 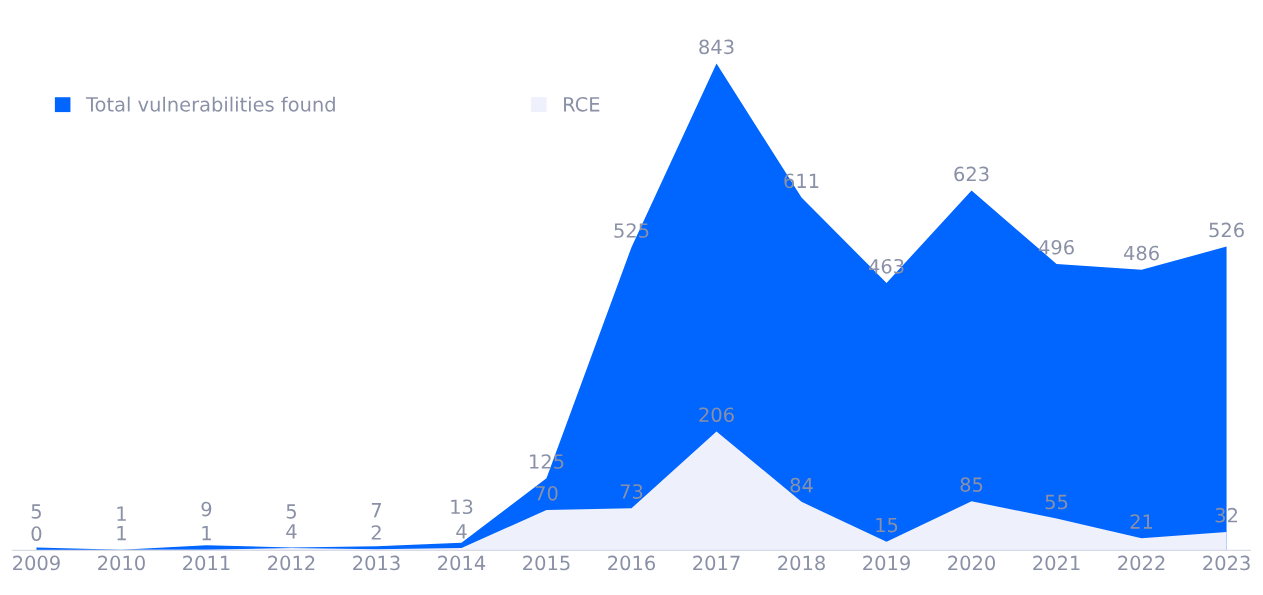 What do you see at coordinates (546, 493) in the screenshot?
I see `data-label: 70` at bounding box center [546, 493].